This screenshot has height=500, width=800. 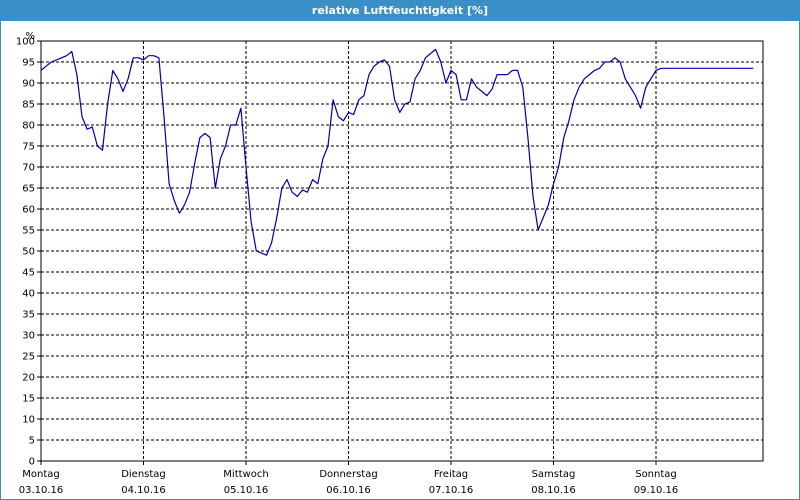 What do you see at coordinates (400, 11) in the screenshot?
I see `window-title: relative Luftfeuchtigkeit [%]` at bounding box center [400, 11].